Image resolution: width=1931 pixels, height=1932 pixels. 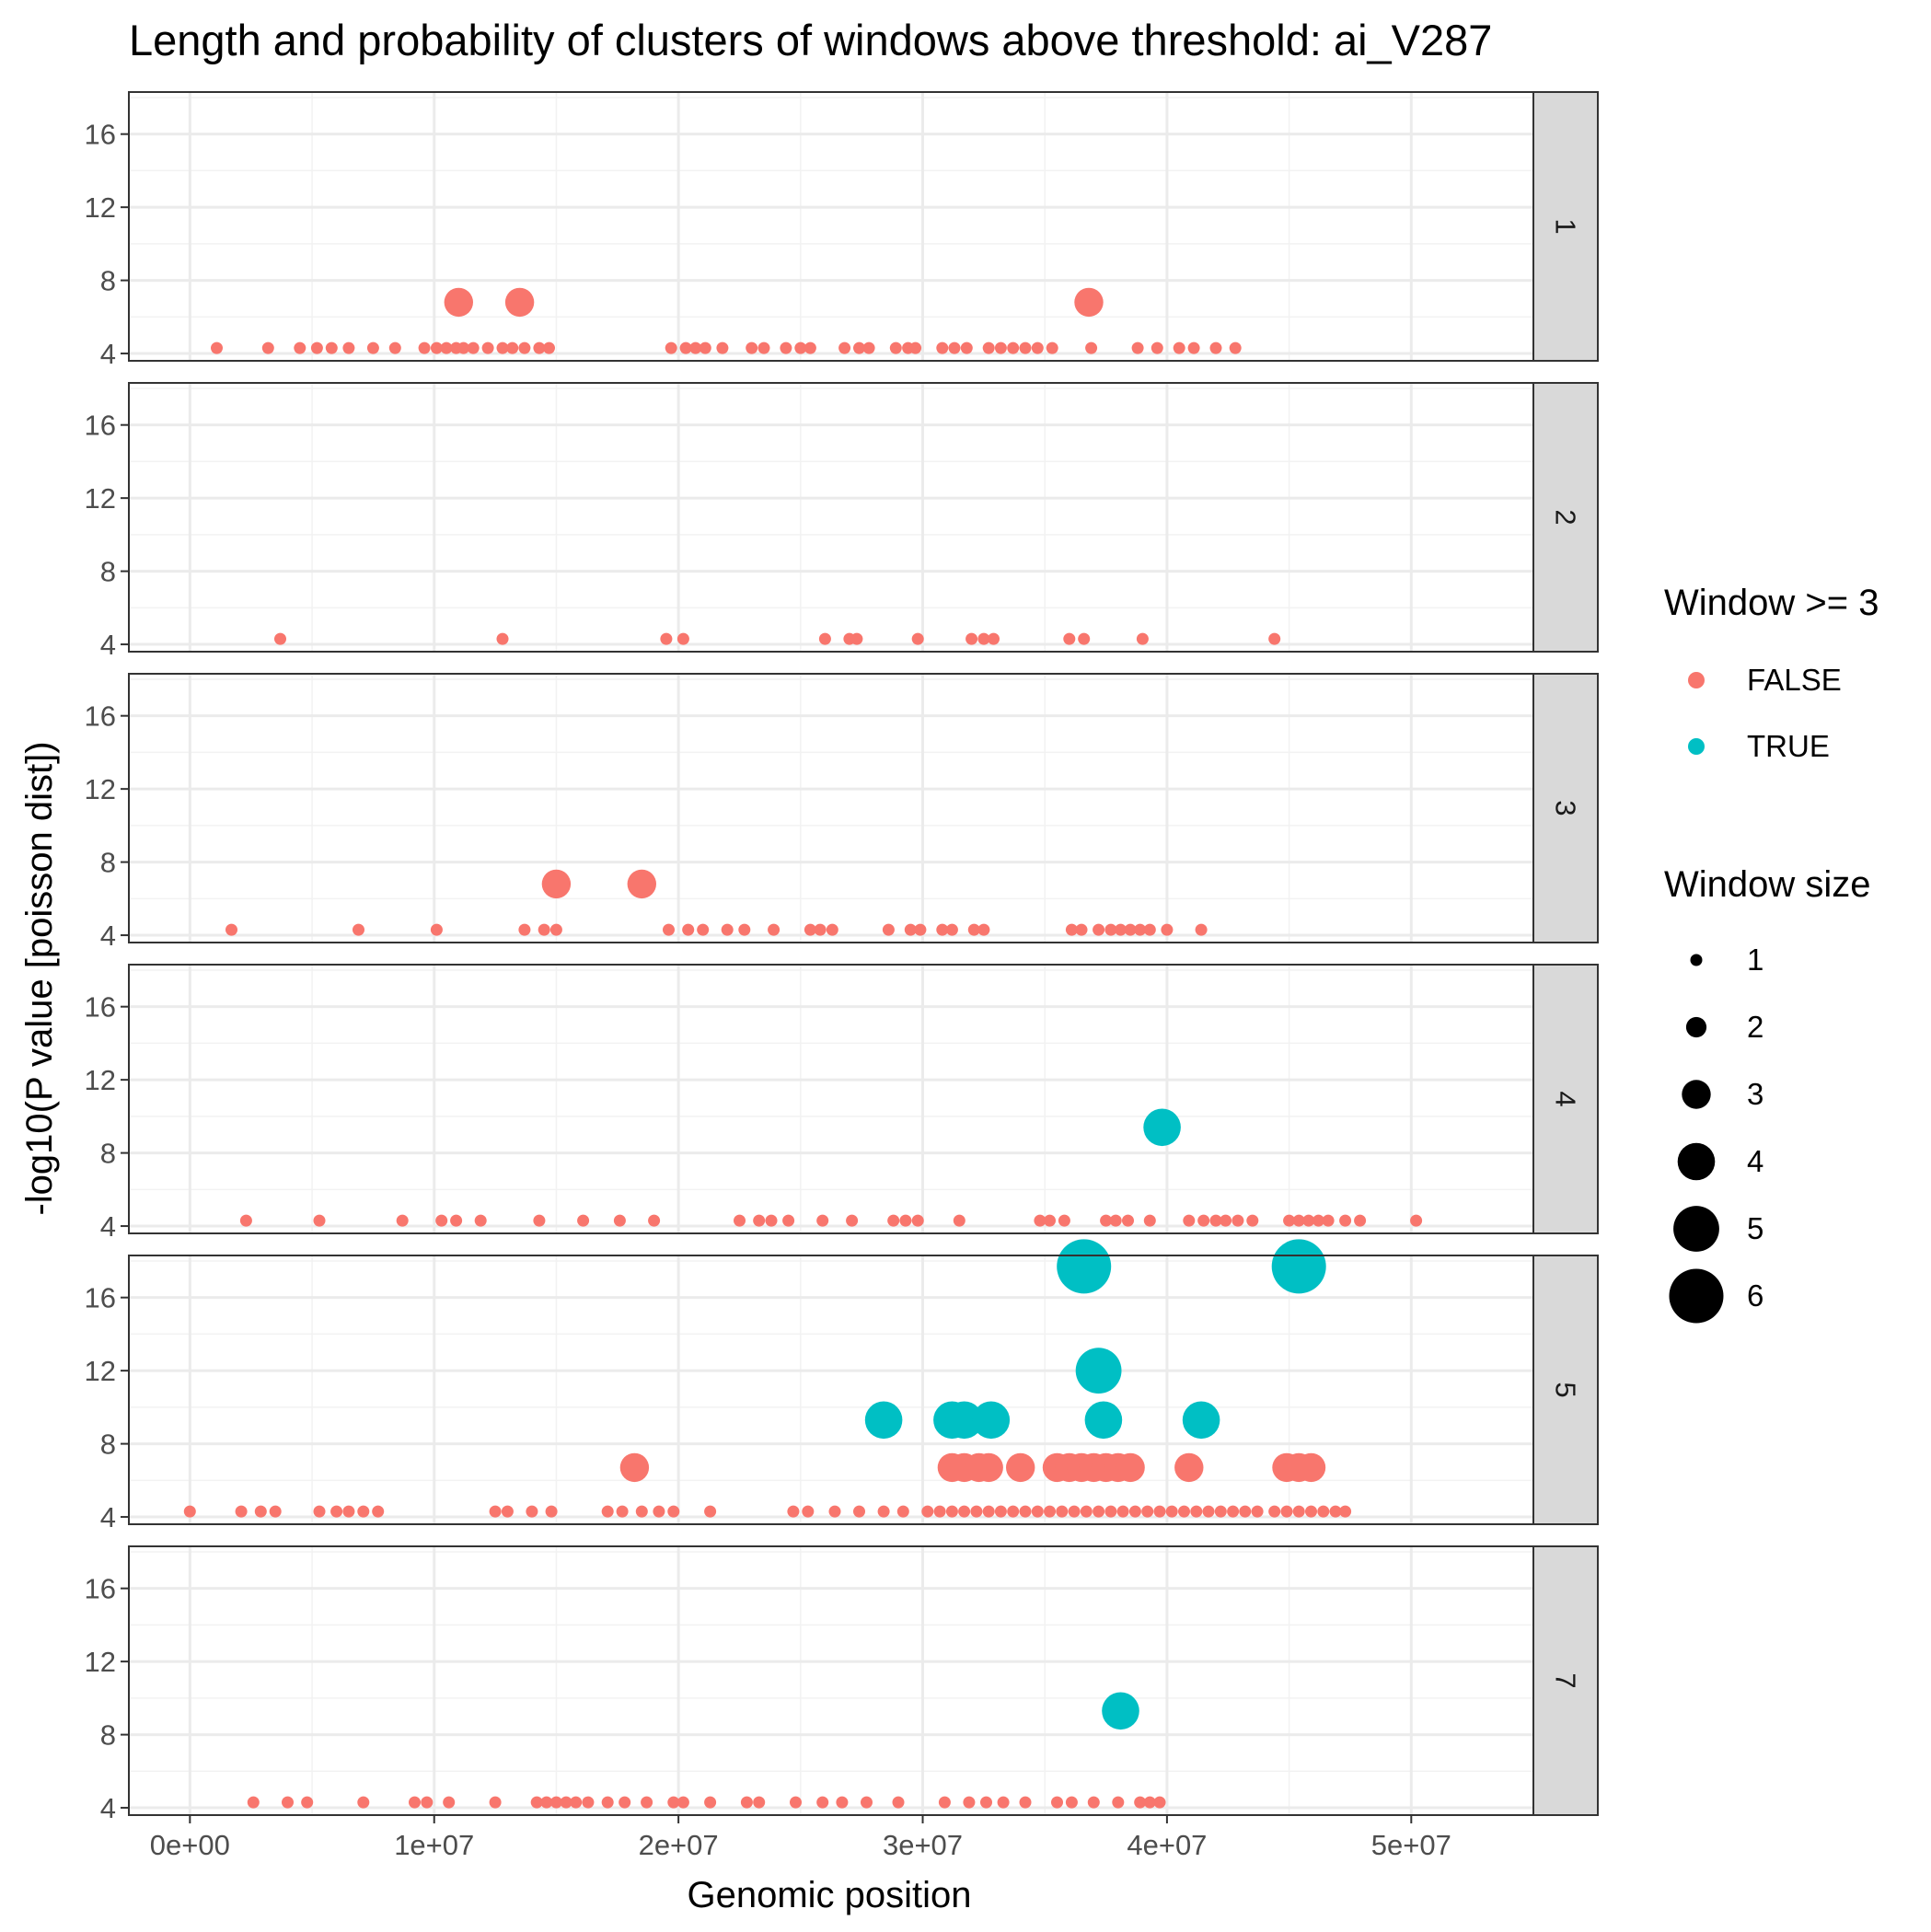 What do you see at coordinates (1755, 1094) in the screenshot?
I see `legend-size-label: 3` at bounding box center [1755, 1094].